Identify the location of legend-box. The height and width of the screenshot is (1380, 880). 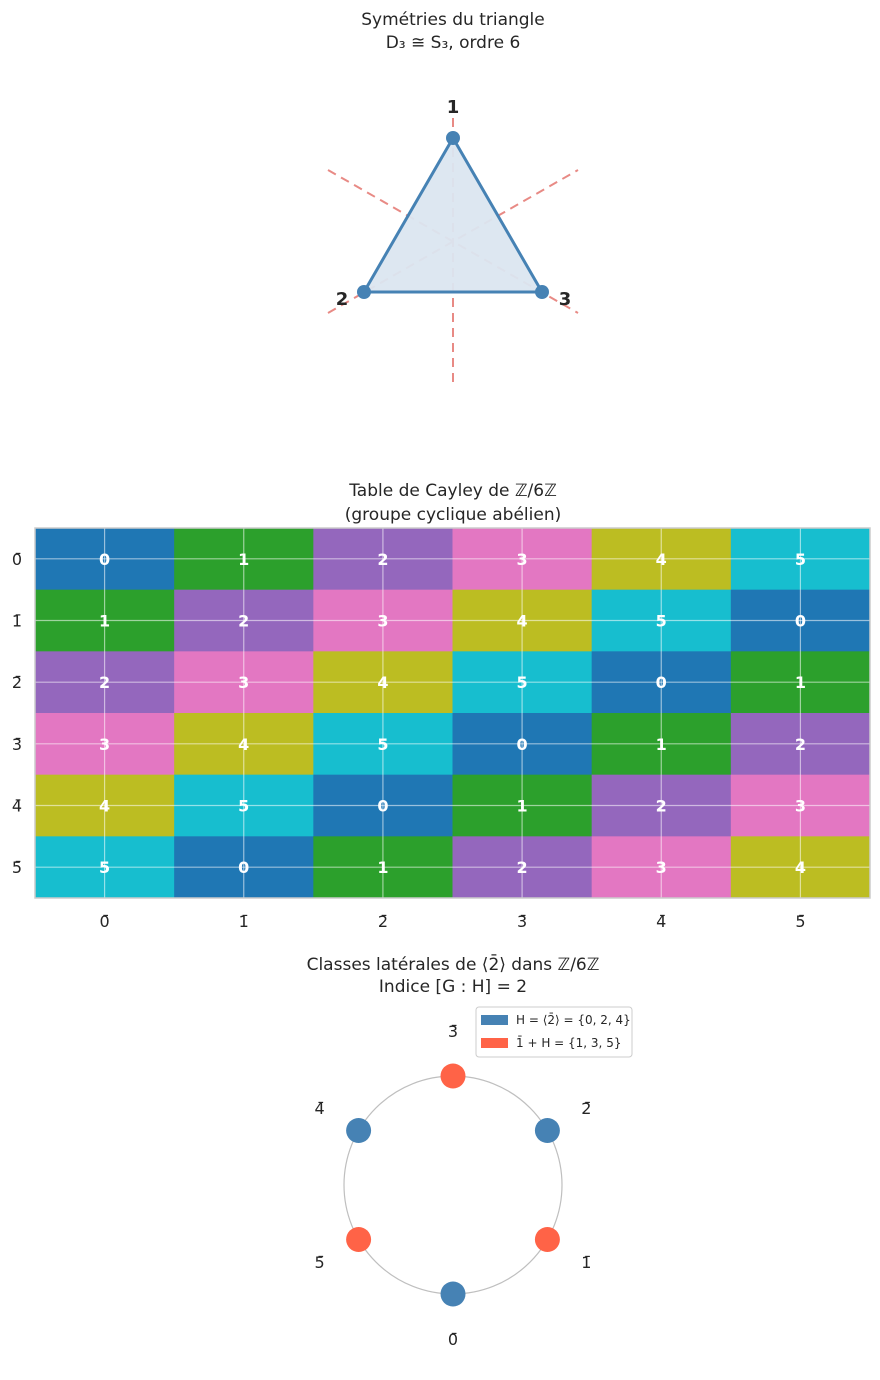
(554, 1032).